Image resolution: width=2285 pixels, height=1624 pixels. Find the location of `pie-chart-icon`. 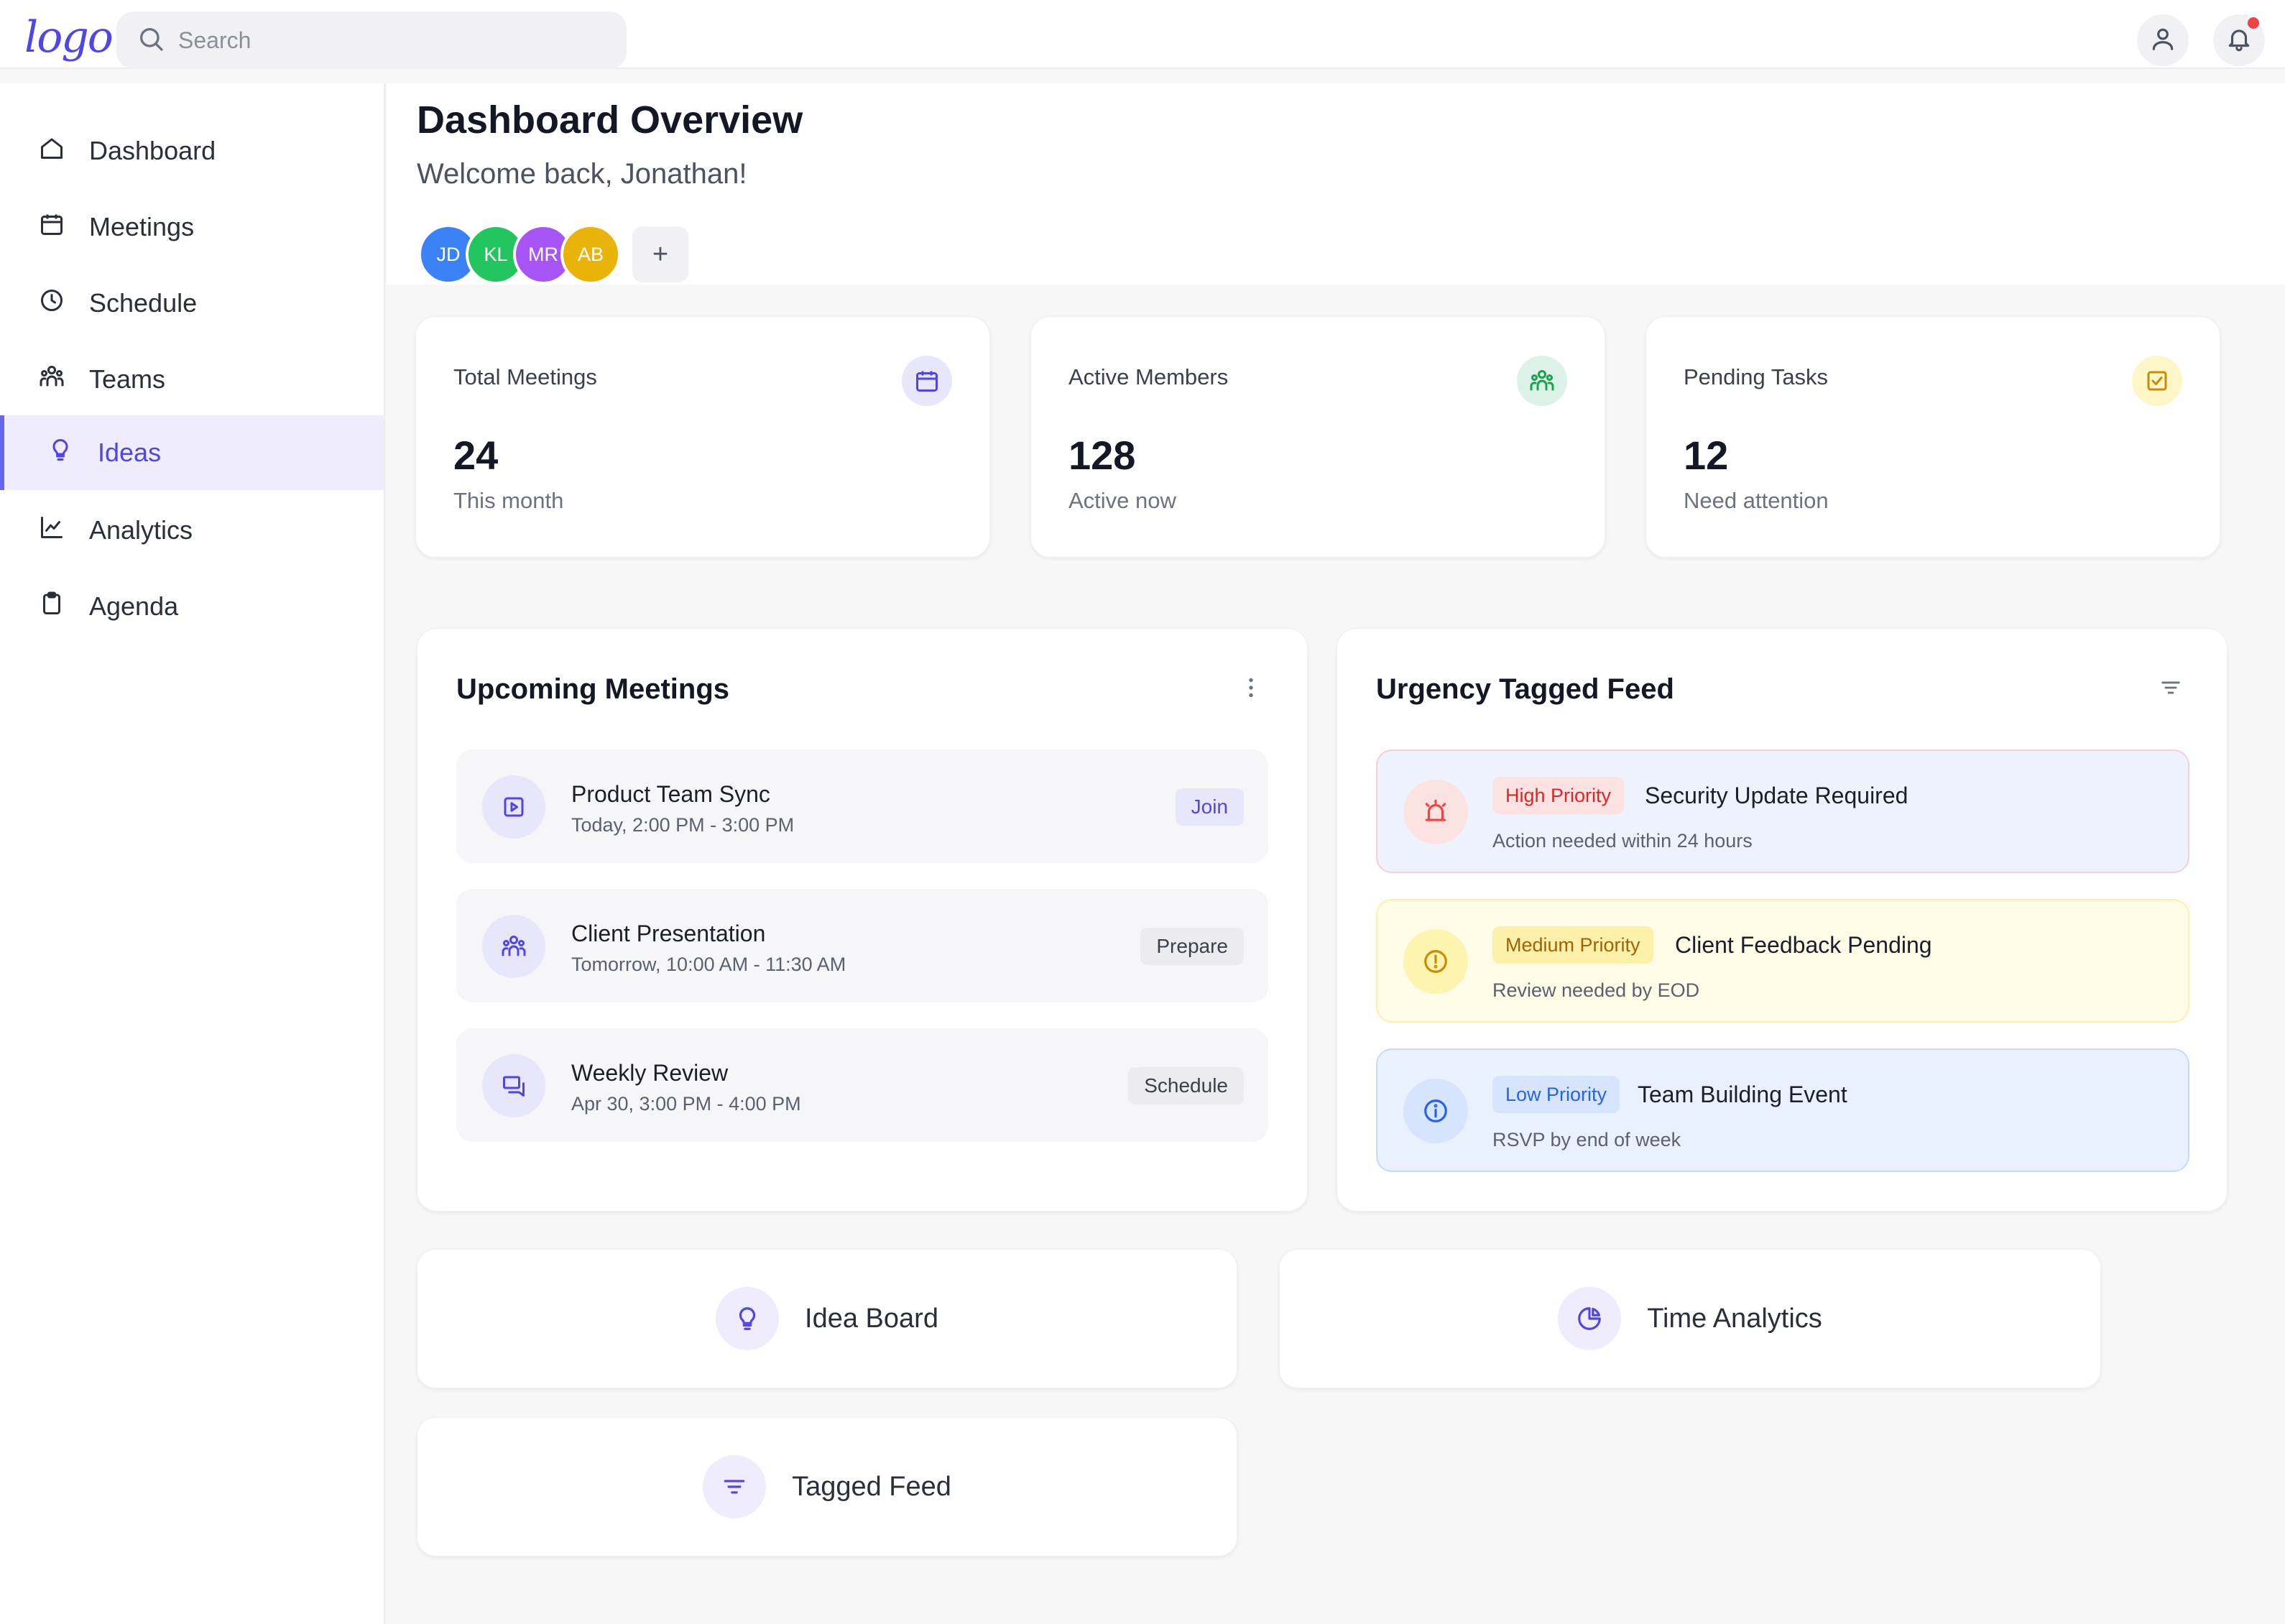

pie-chart-icon is located at coordinates (1590, 1318).